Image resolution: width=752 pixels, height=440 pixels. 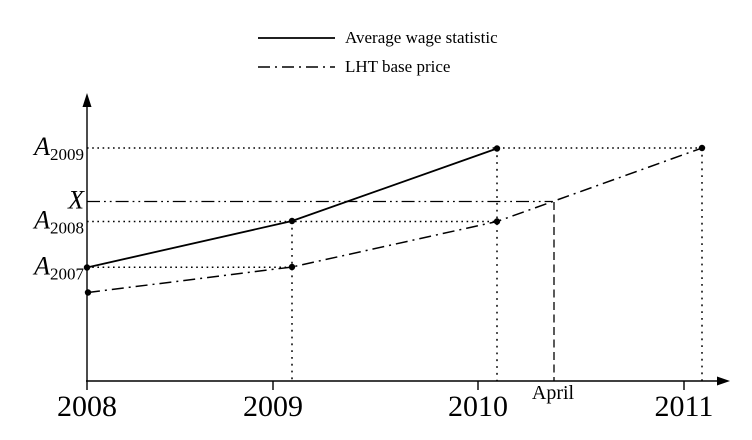 I want to click on y-axis-arrowhead, so click(x=87, y=100).